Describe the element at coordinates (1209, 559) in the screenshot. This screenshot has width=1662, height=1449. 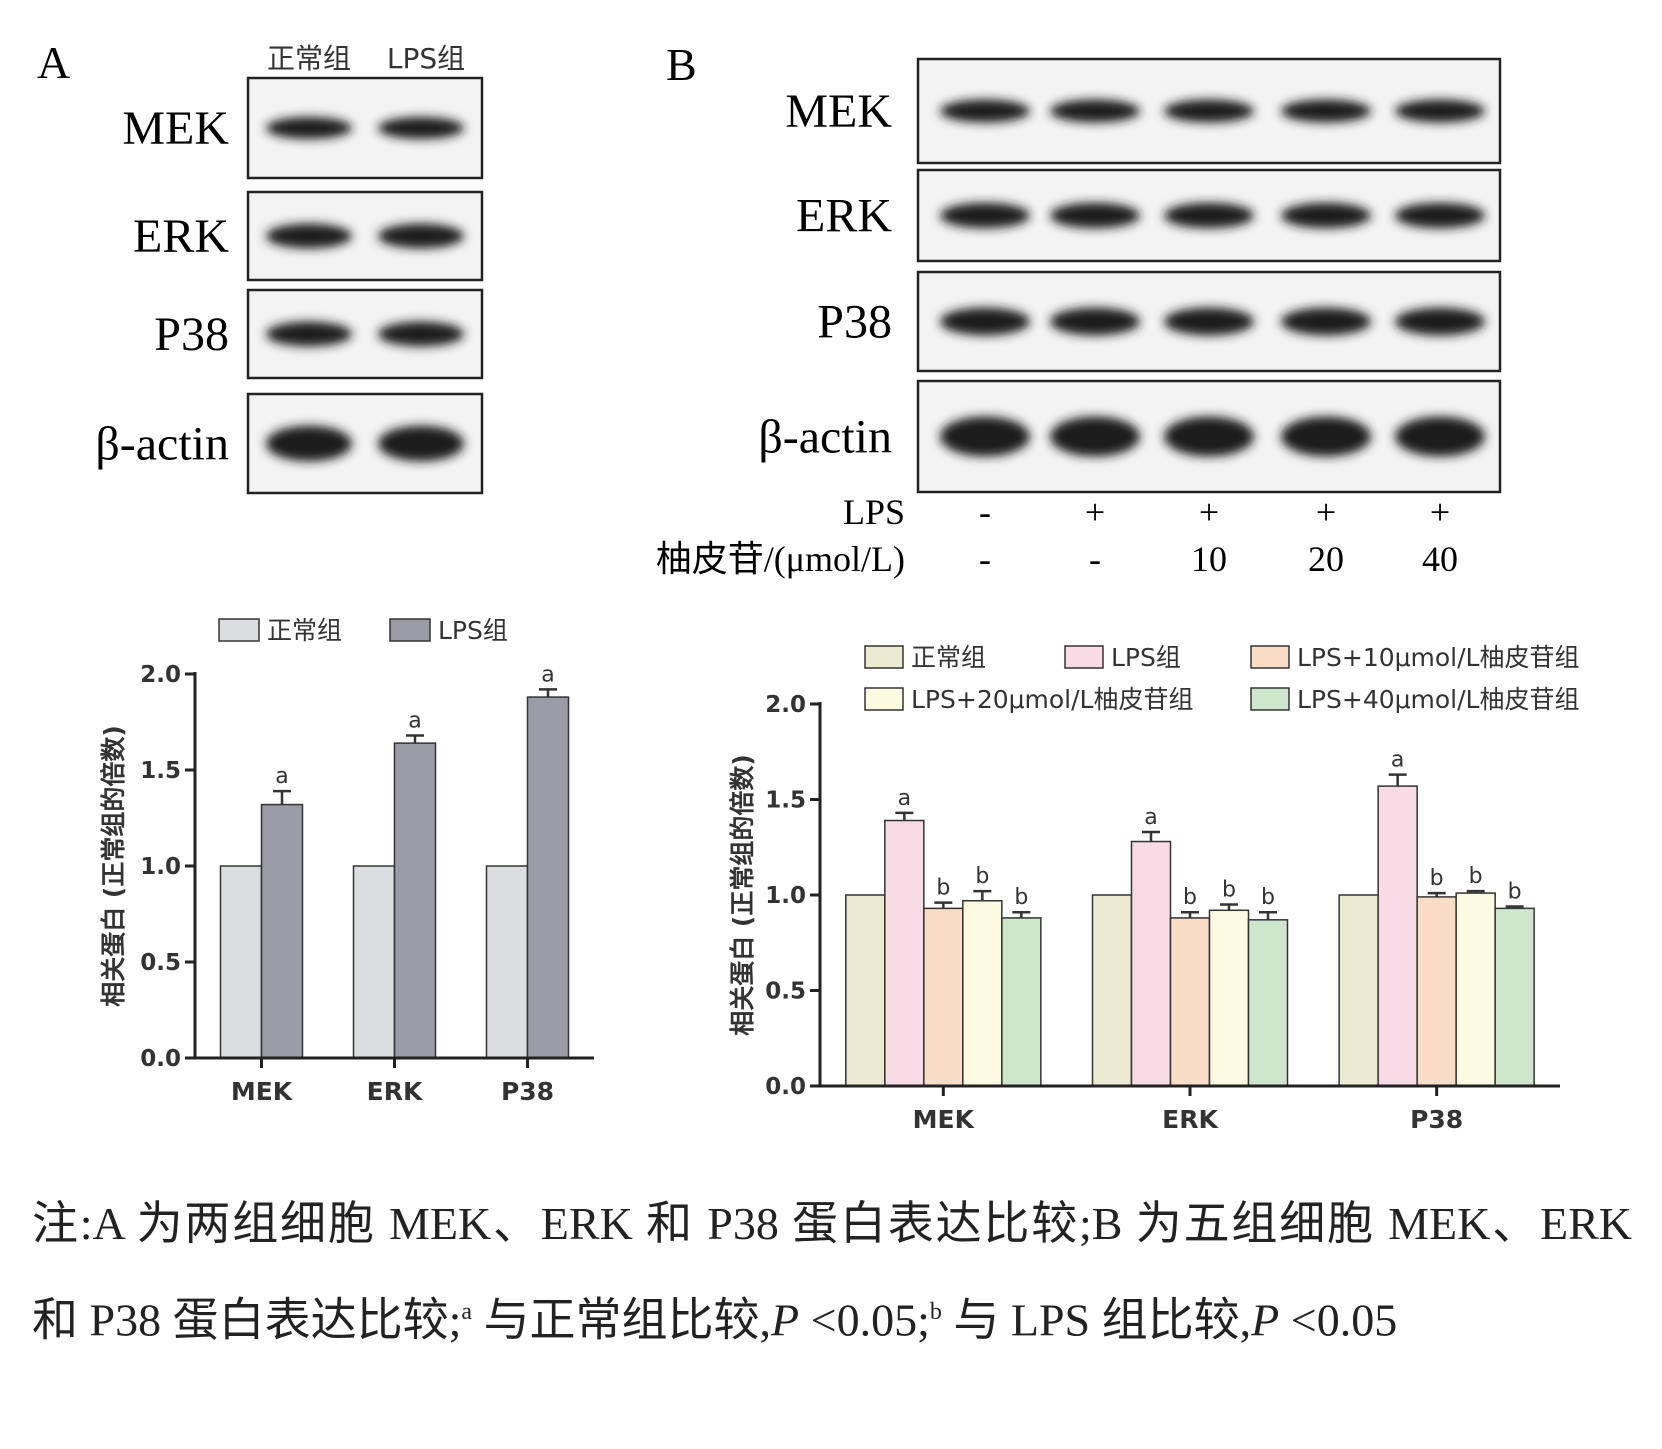
I see `treatment-value: 10` at that location.